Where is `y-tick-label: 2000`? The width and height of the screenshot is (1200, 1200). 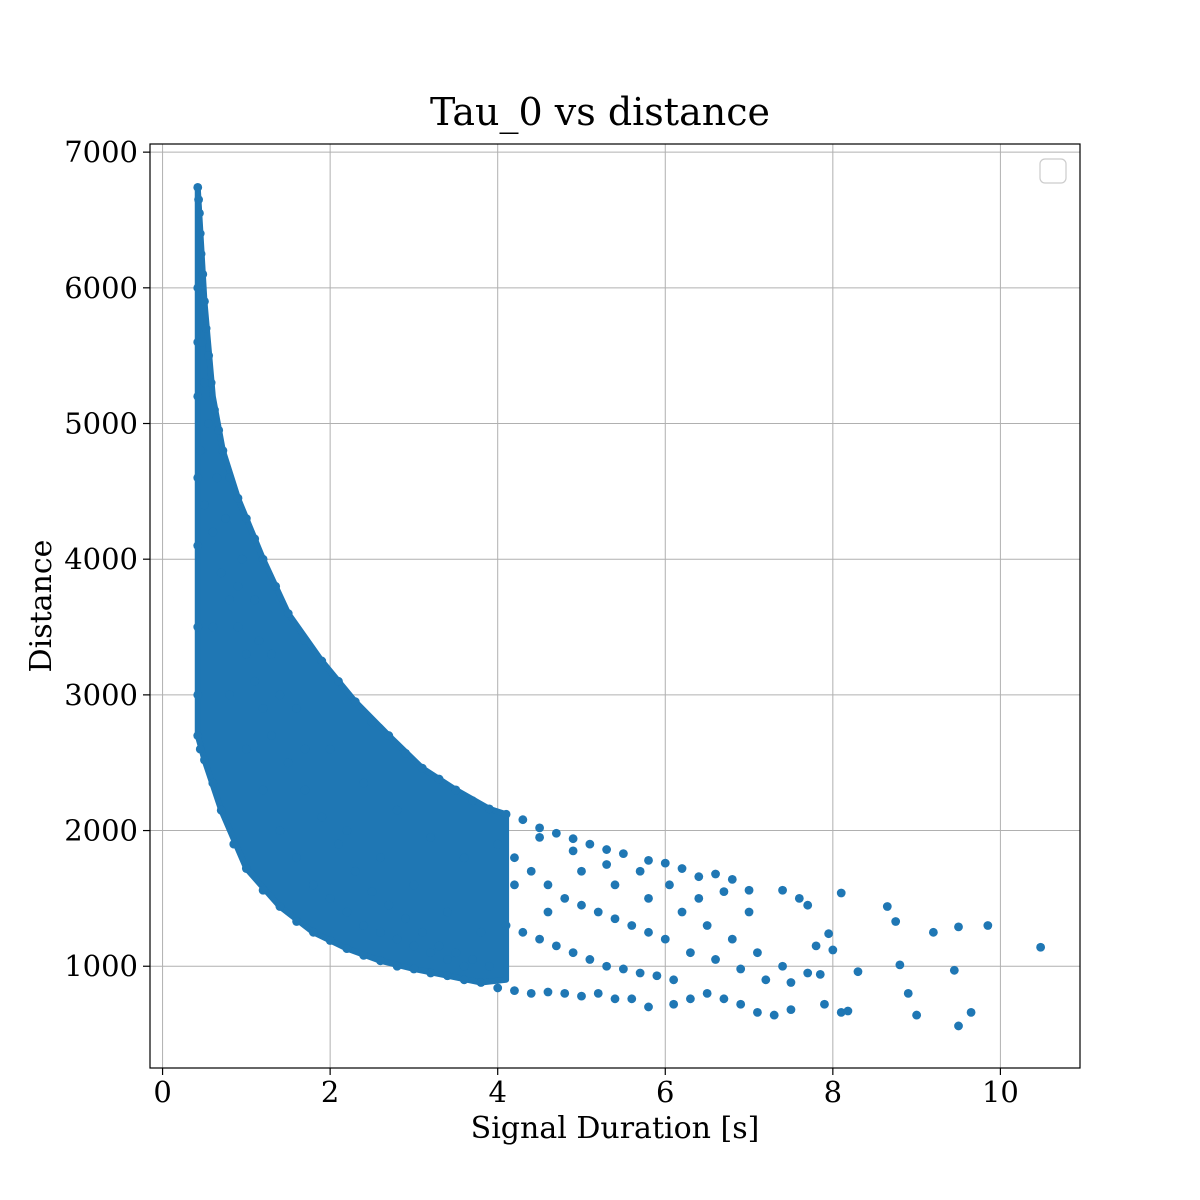
y-tick-label: 2000 is located at coordinates (101, 831).